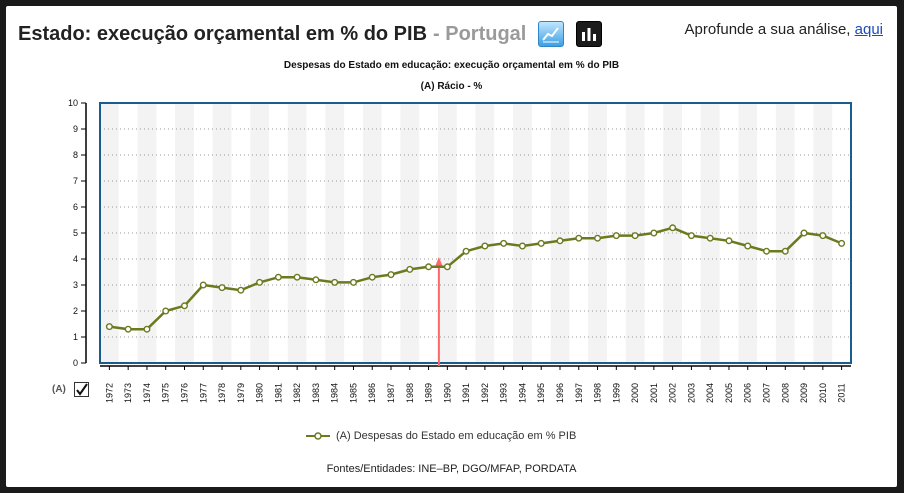  I want to click on y-tick-label: 10, so click(73, 103).